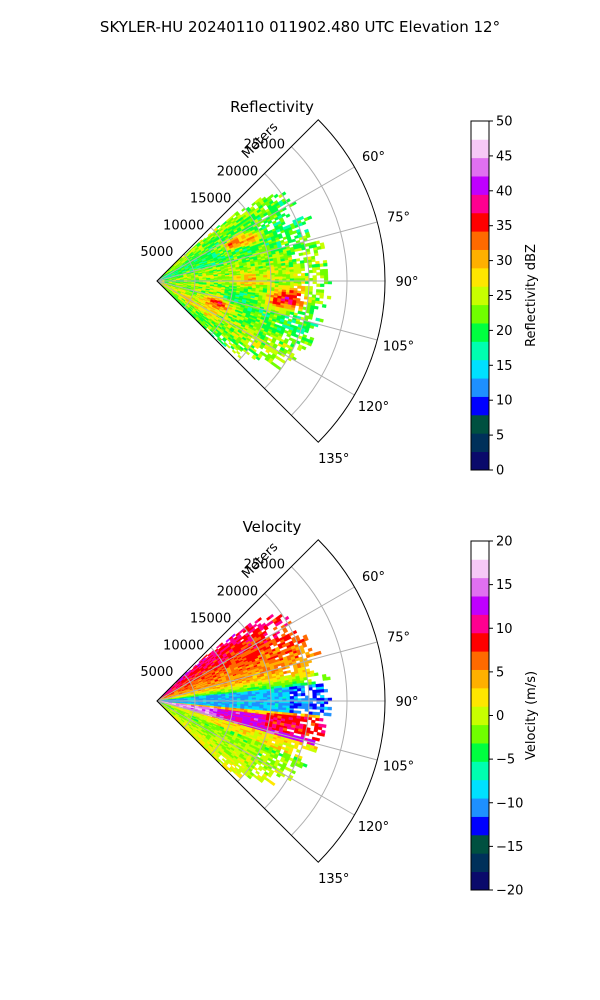 This screenshot has height=1000, width=600. What do you see at coordinates (509, 847) in the screenshot?
I see `colorbar-tick-label: −15` at bounding box center [509, 847].